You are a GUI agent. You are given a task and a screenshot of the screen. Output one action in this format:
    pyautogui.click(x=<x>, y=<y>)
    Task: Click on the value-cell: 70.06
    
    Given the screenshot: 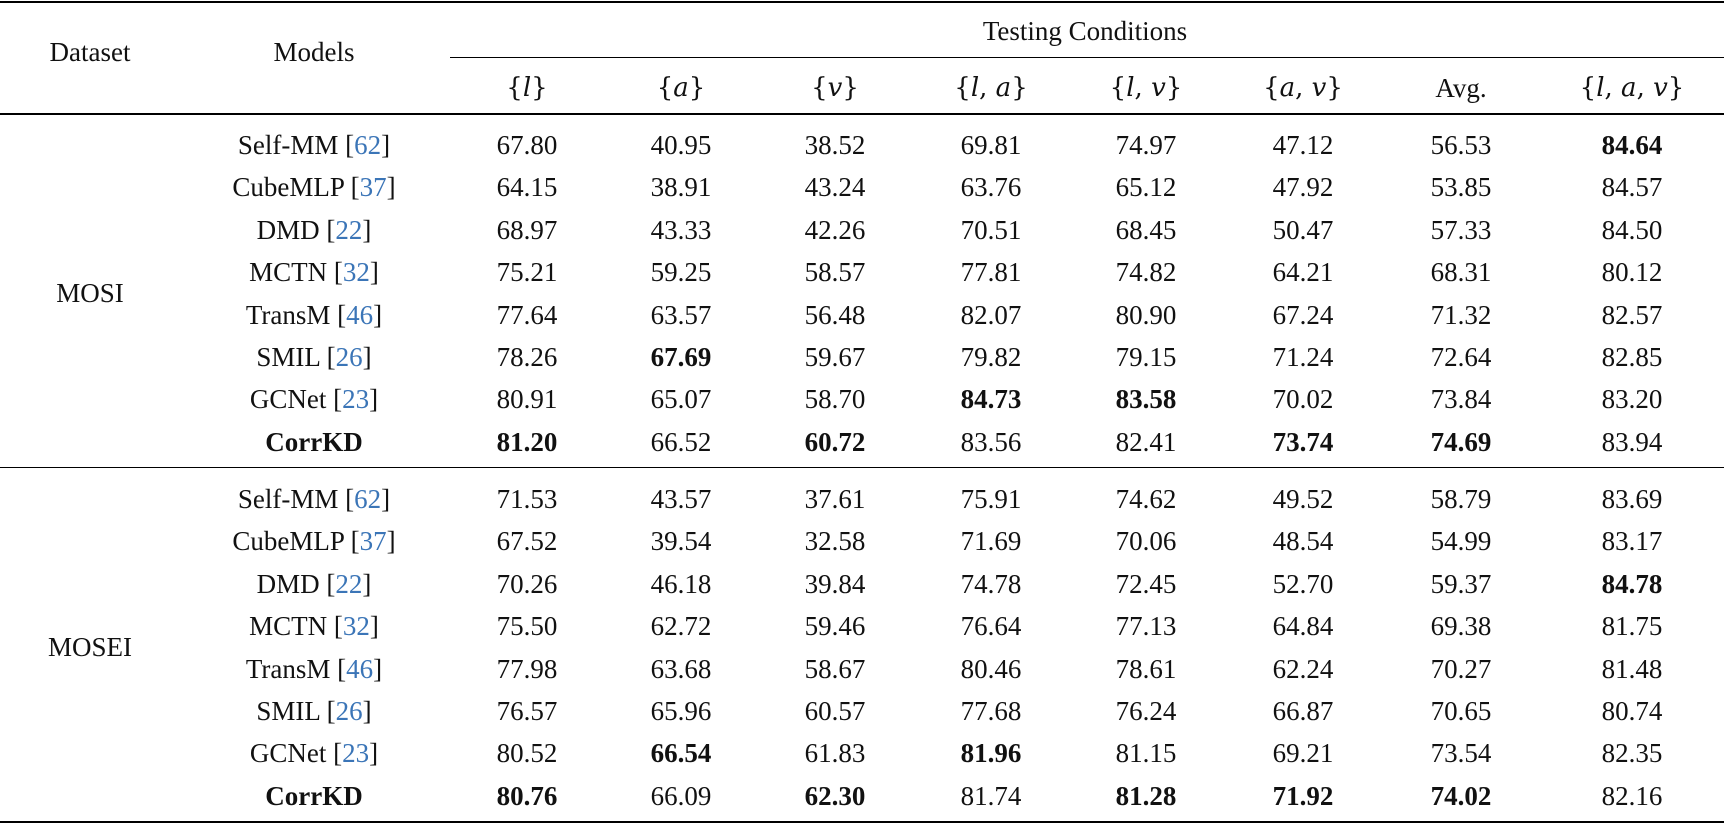 What is the action you would take?
    pyautogui.click(x=1146, y=541)
    